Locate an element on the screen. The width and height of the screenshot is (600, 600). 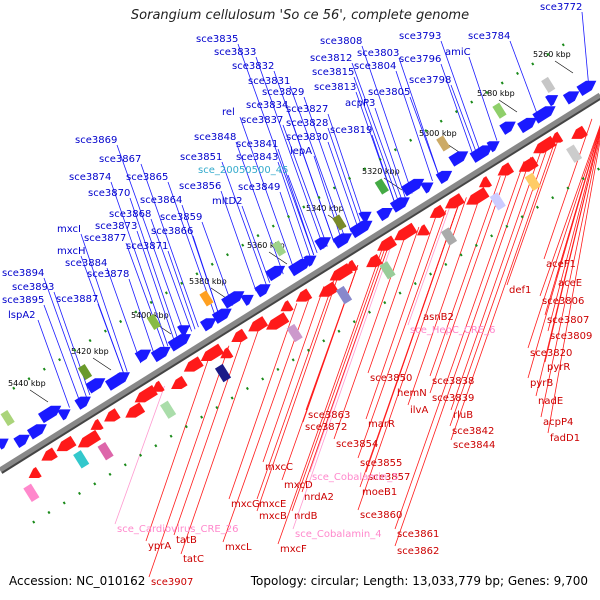
gene-label: sce3878 is located at coordinates (108, 274).